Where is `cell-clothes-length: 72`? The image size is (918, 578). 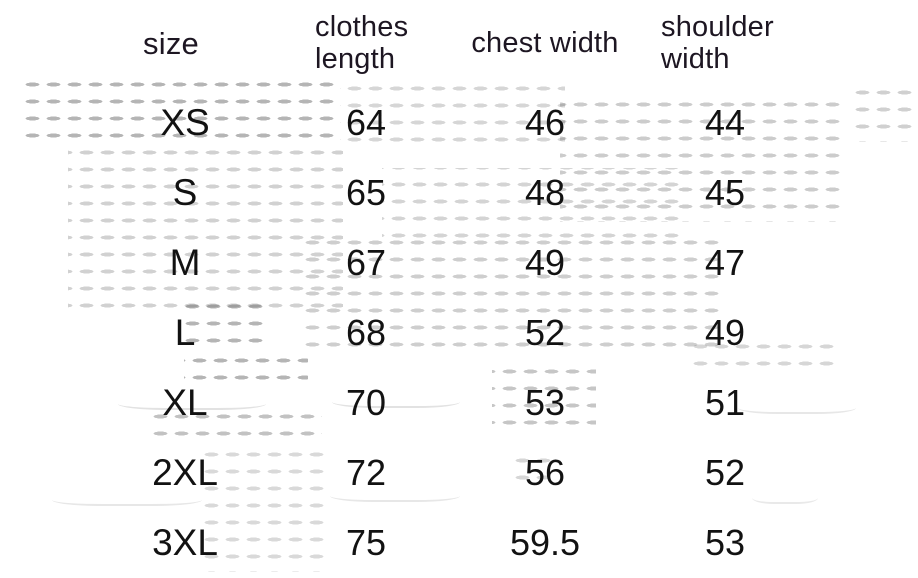
cell-clothes-length: 72 is located at coordinates (366, 472).